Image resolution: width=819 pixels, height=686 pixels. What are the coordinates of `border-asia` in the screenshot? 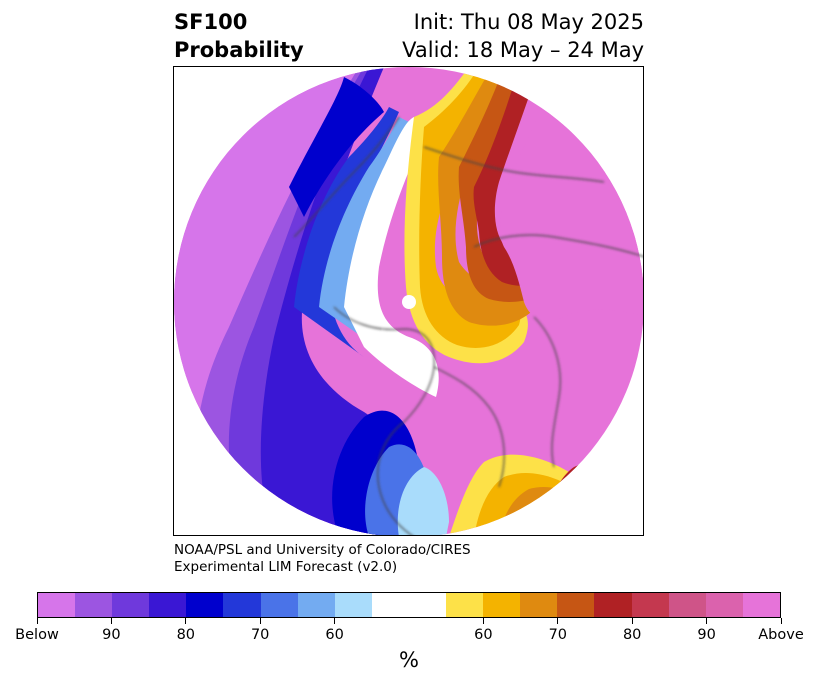 It's located at (514, 164).